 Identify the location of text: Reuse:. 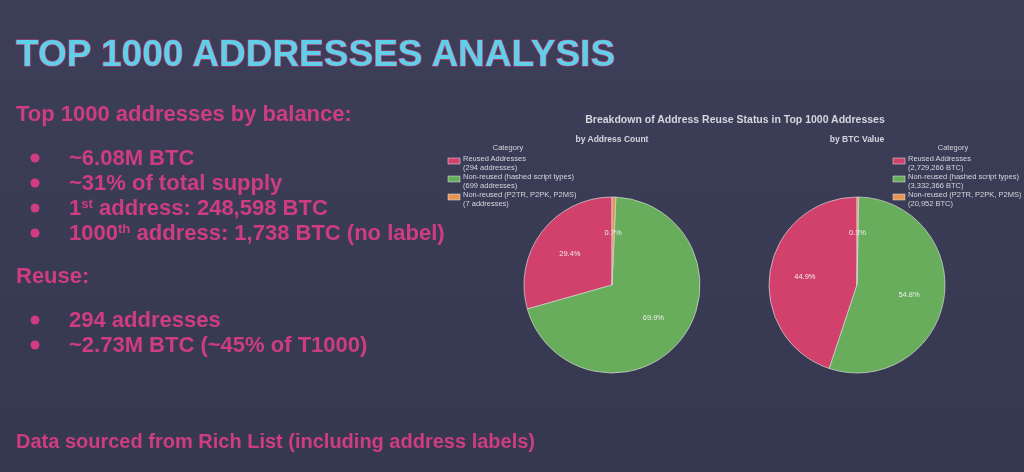
(53, 275).